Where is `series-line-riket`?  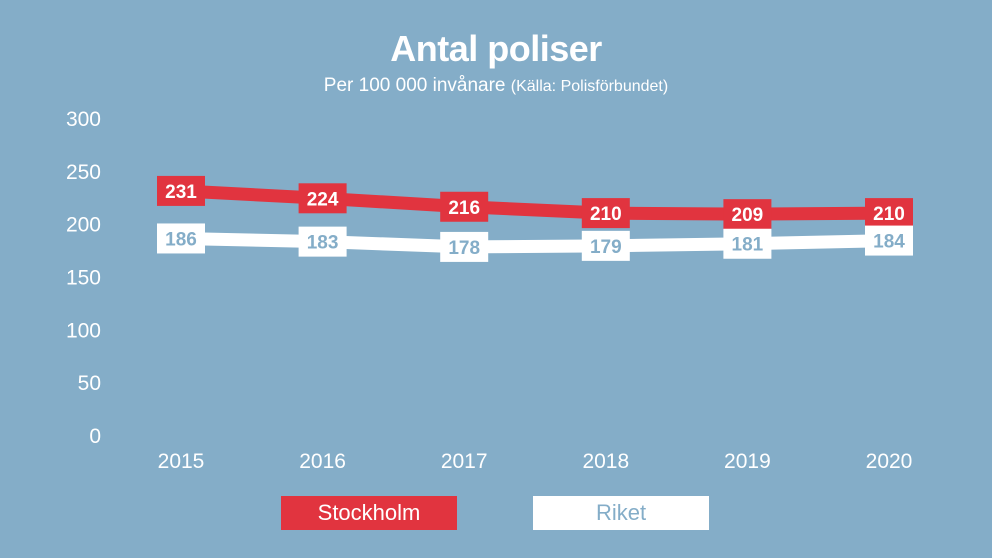 series-line-riket is located at coordinates (535, 242).